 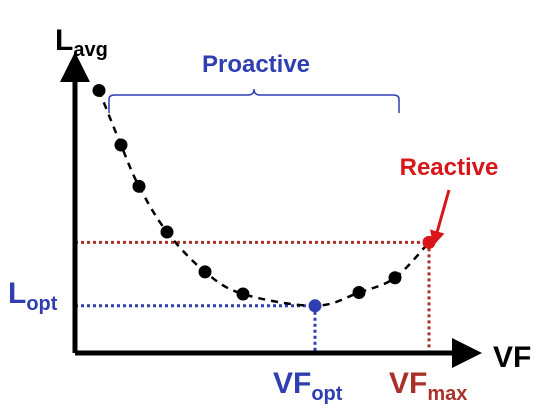 What do you see at coordinates (254, 100) in the screenshot?
I see `proactive-brace` at bounding box center [254, 100].